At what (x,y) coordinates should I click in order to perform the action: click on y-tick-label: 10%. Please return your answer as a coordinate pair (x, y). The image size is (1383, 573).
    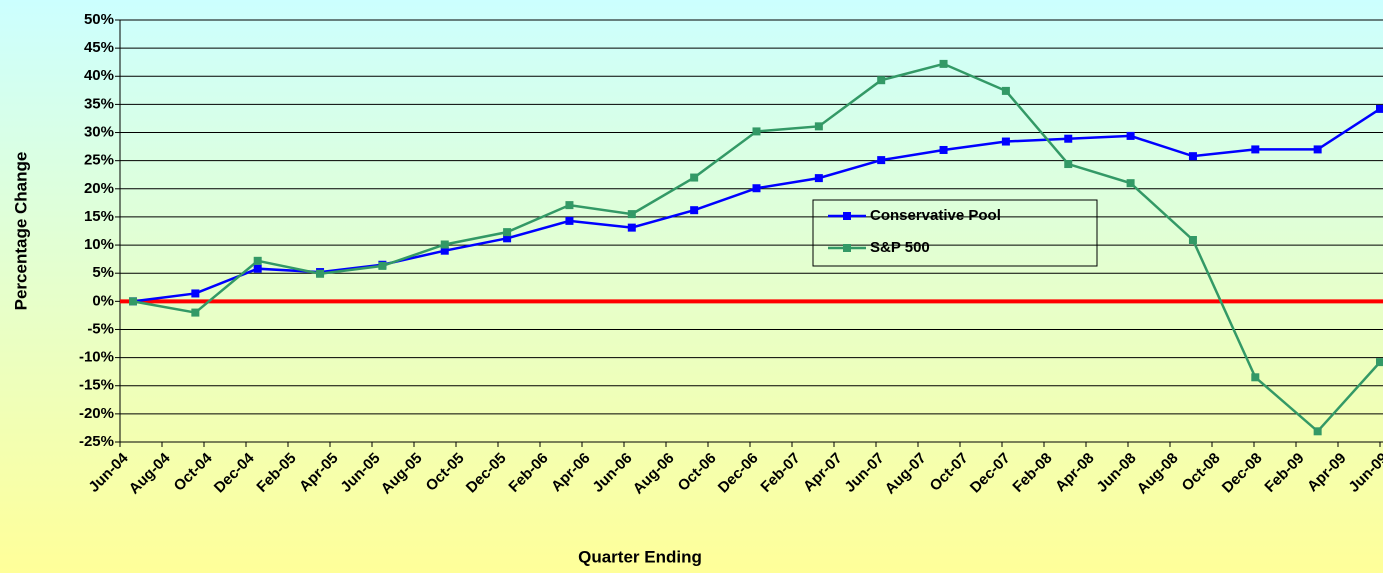
    Looking at the image, I should click on (99, 244).